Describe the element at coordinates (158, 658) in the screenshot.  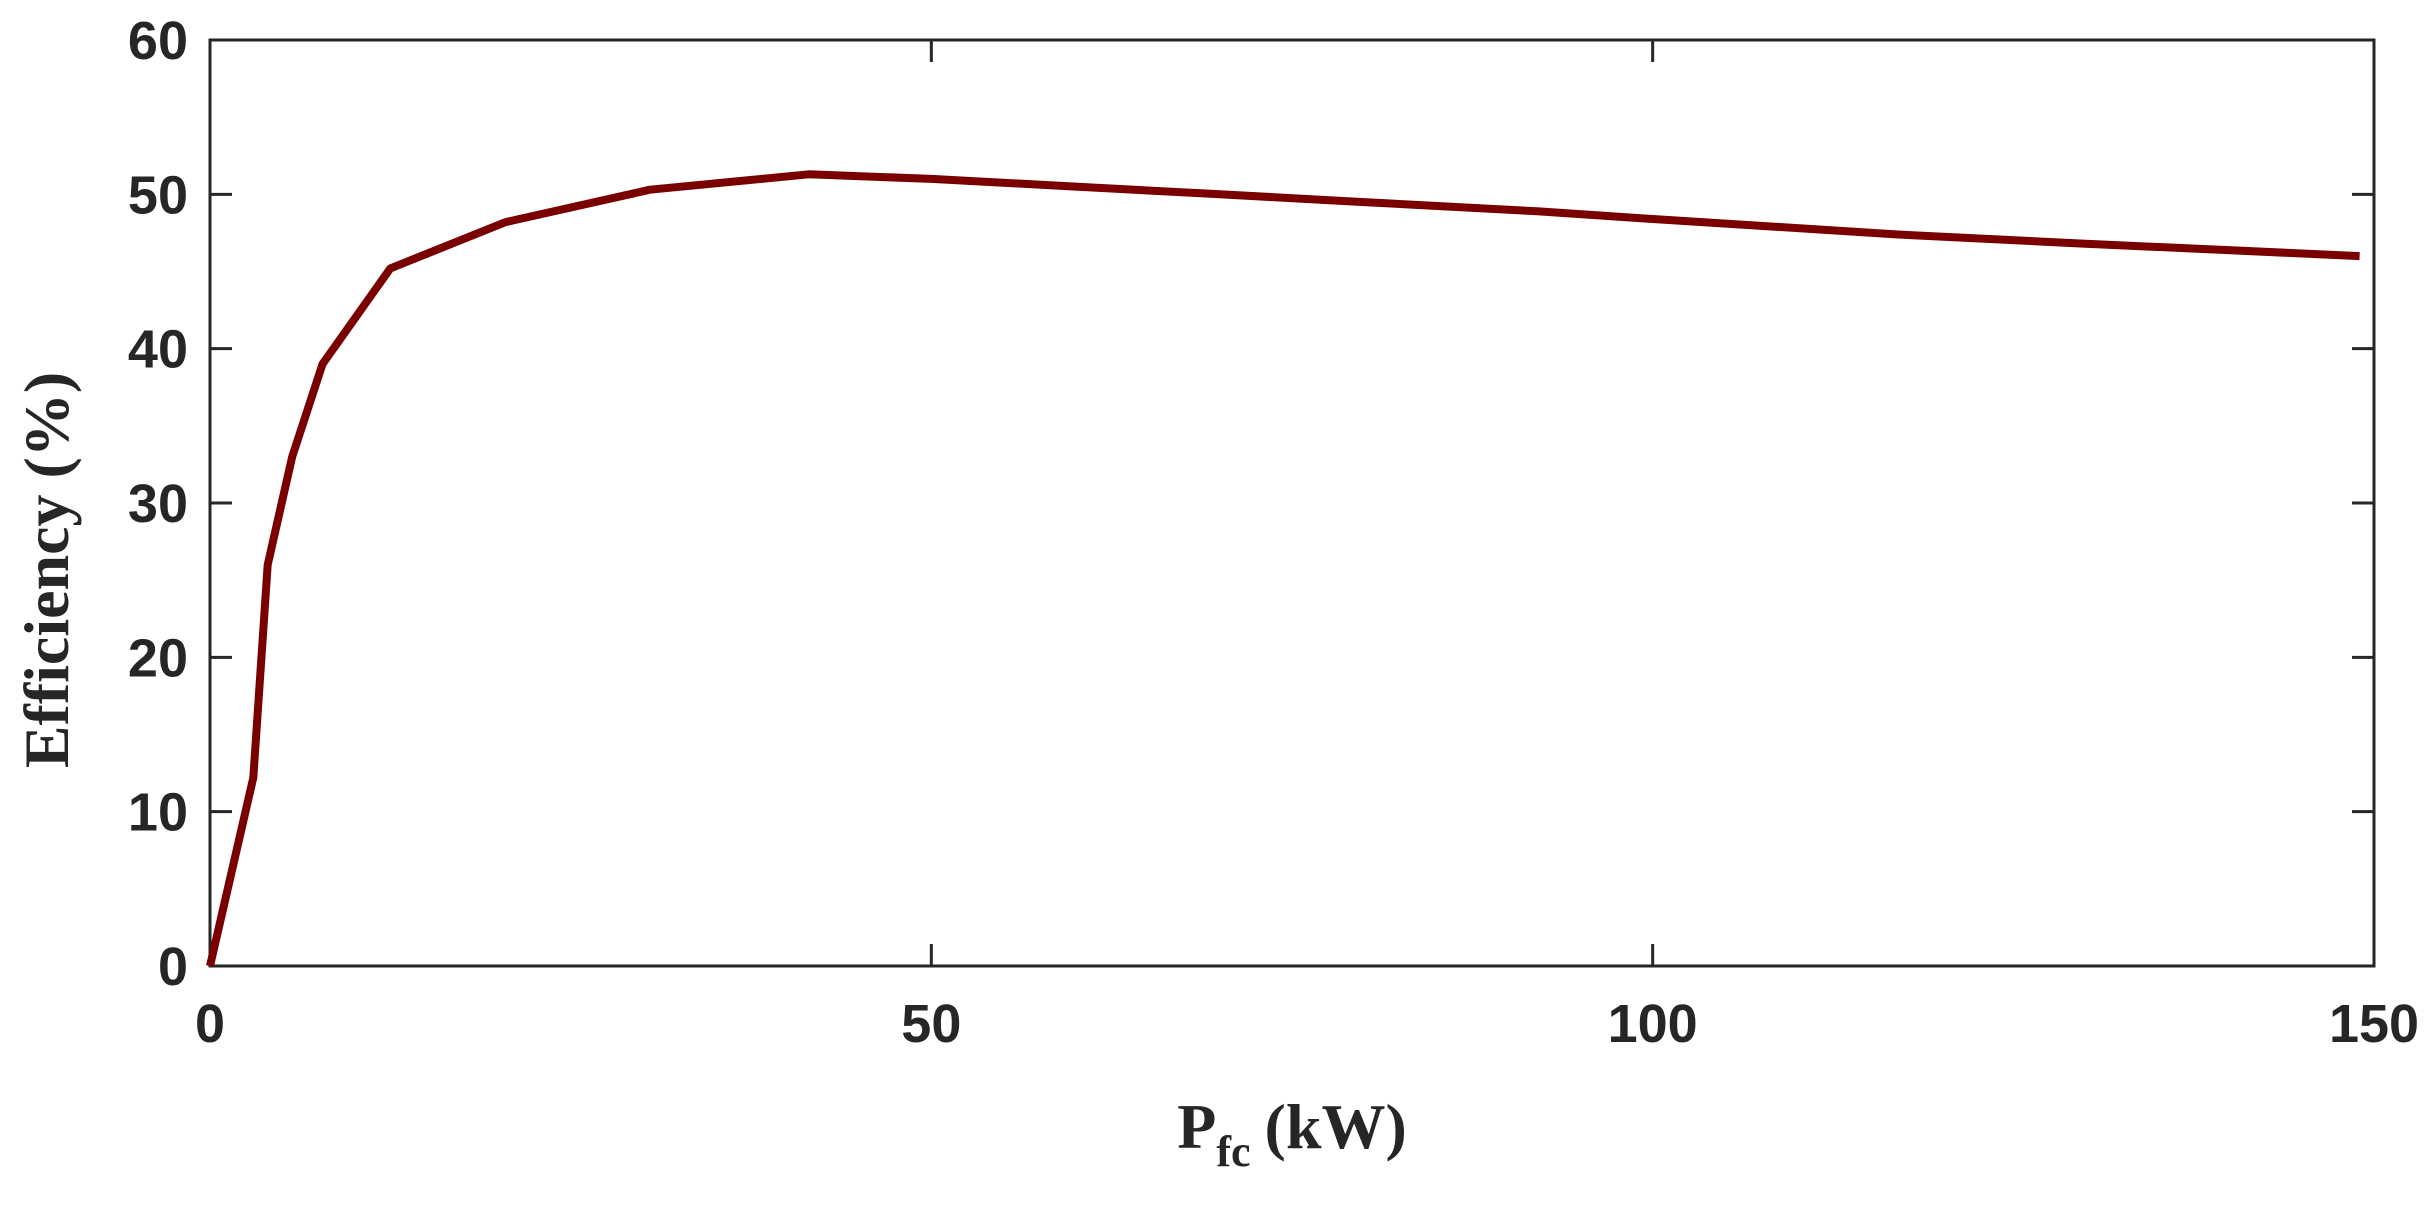
I see `y-tick-label: 20` at that location.